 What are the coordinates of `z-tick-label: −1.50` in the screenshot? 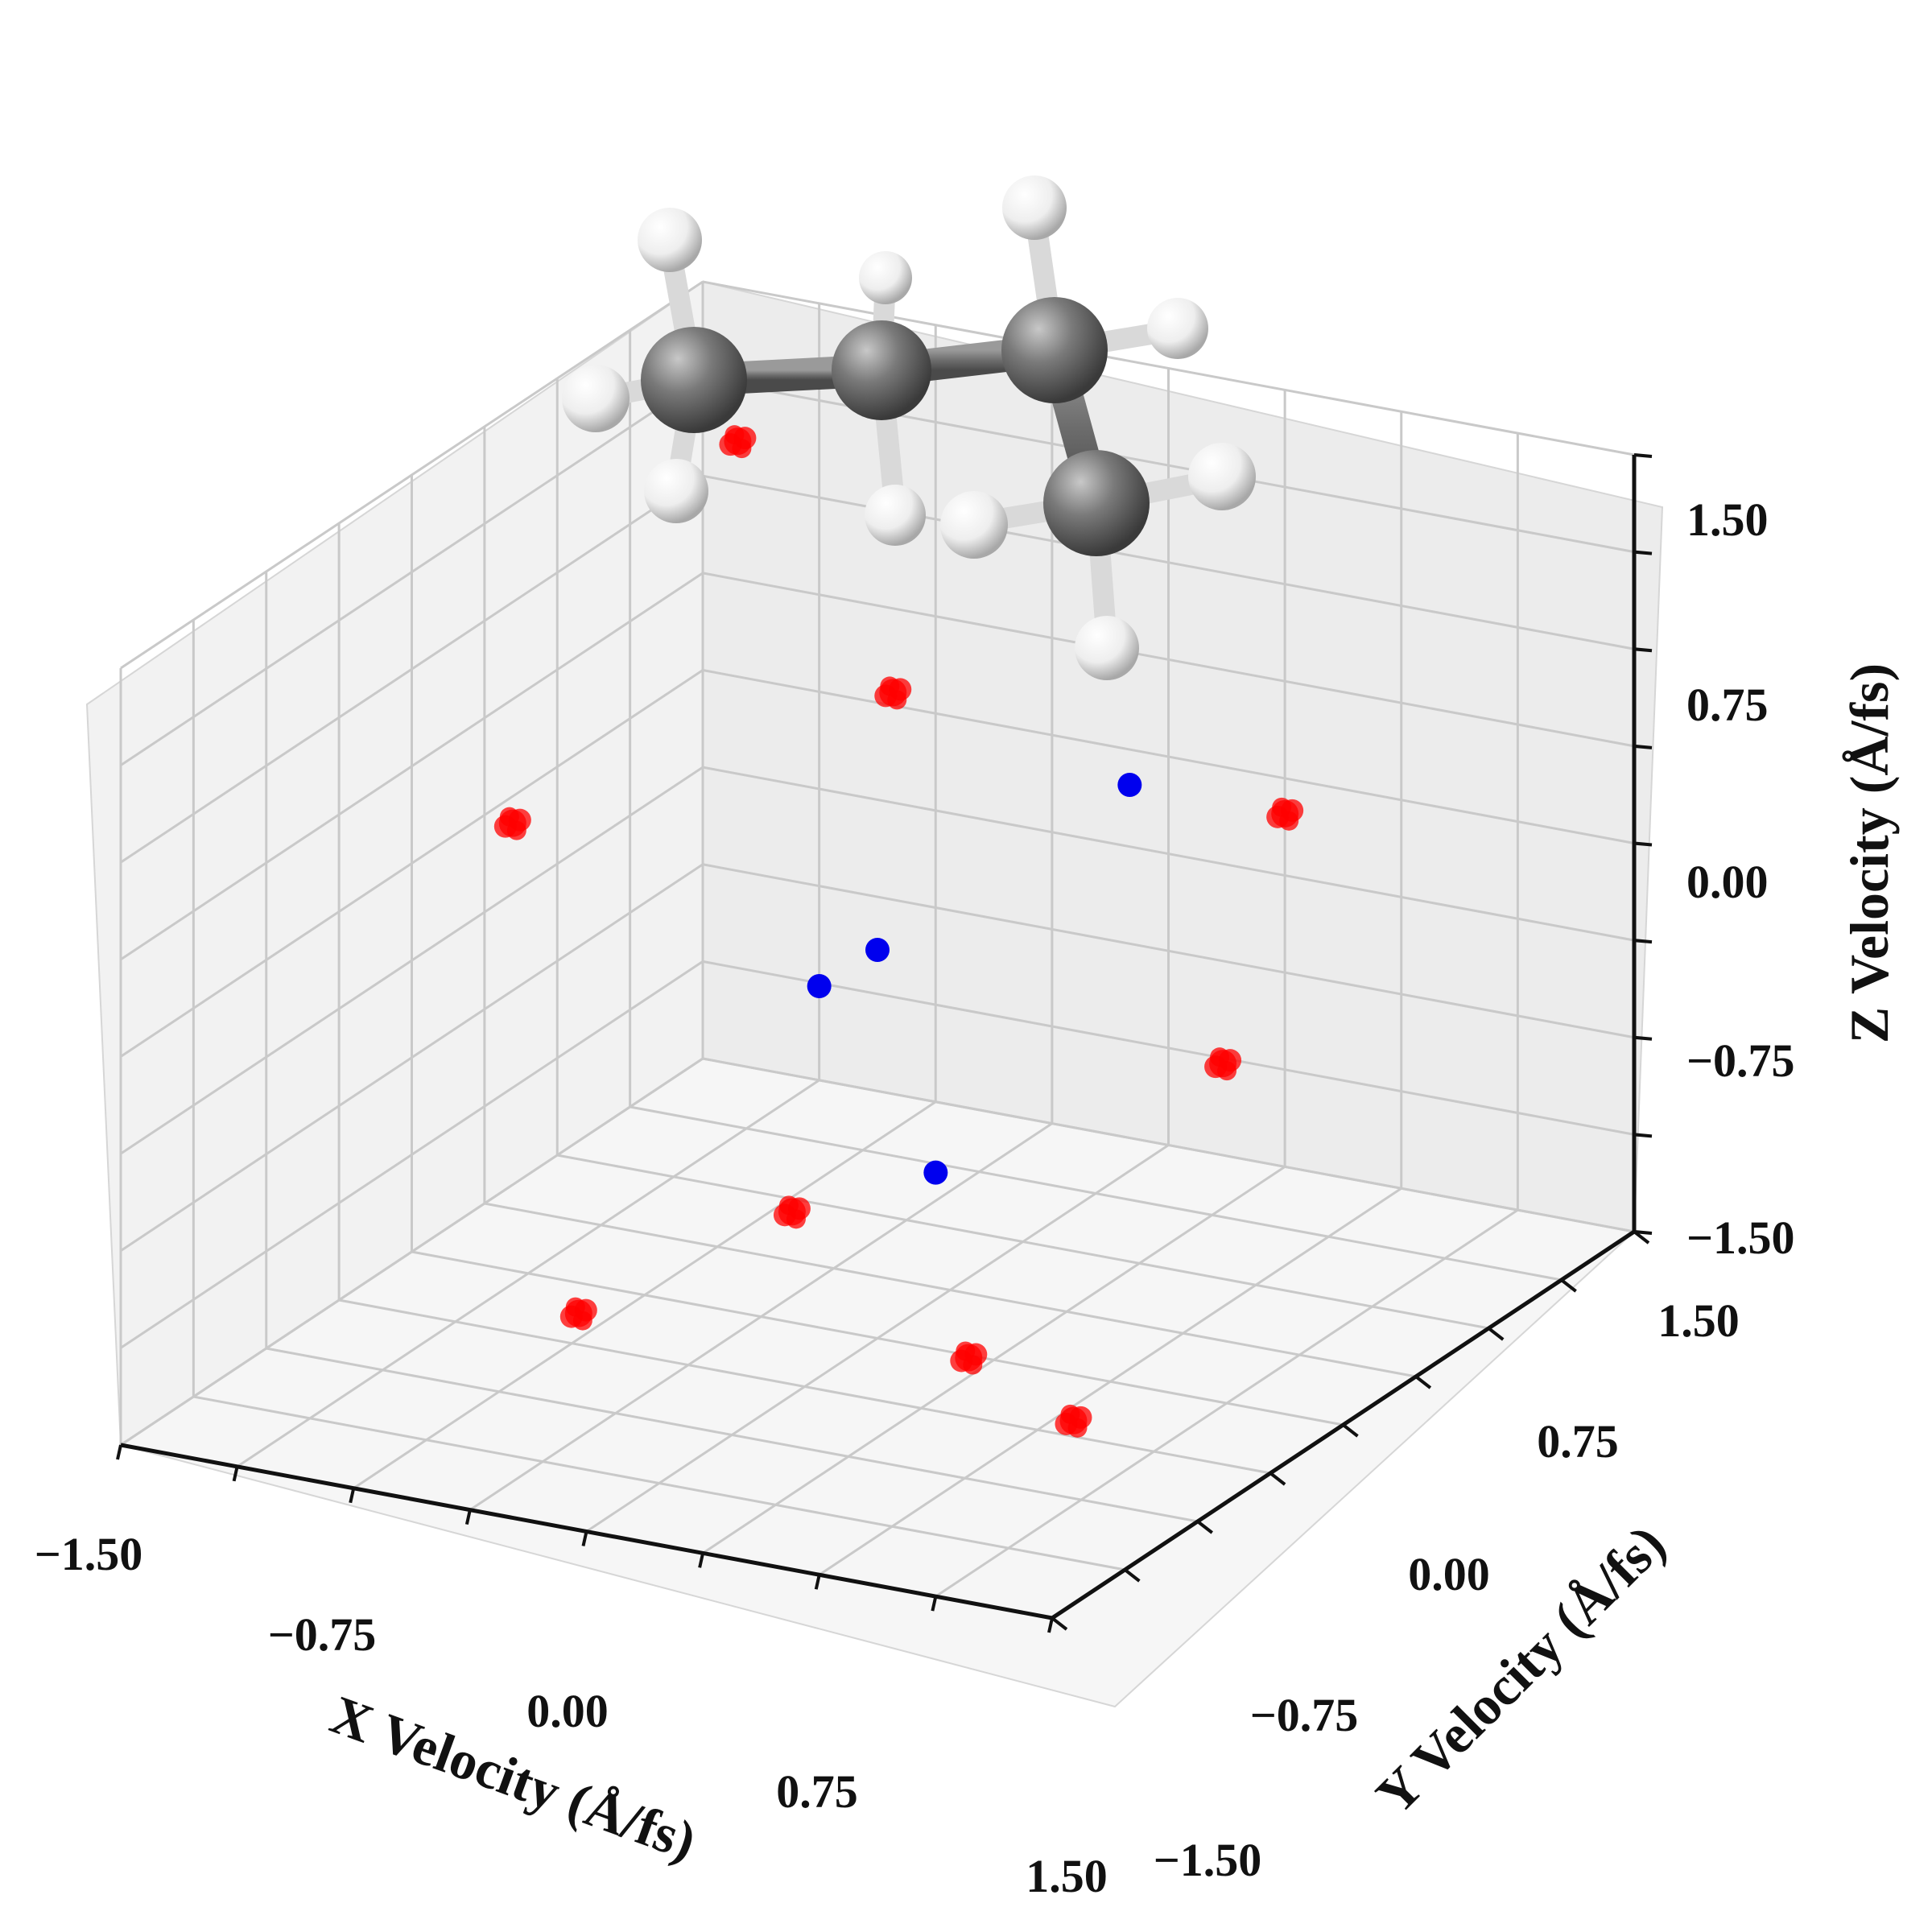 It's located at (1740, 1238).